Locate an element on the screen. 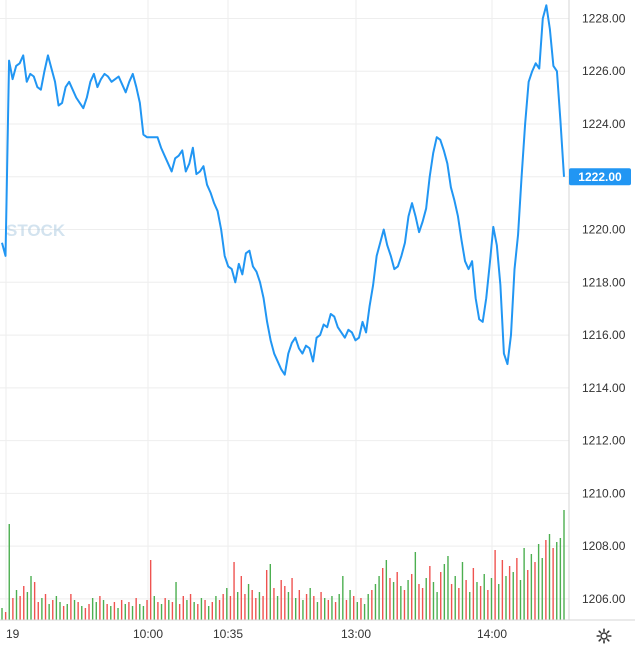 This screenshot has width=635, height=648. last-price-label-text: 1222.00 is located at coordinates (600, 177).